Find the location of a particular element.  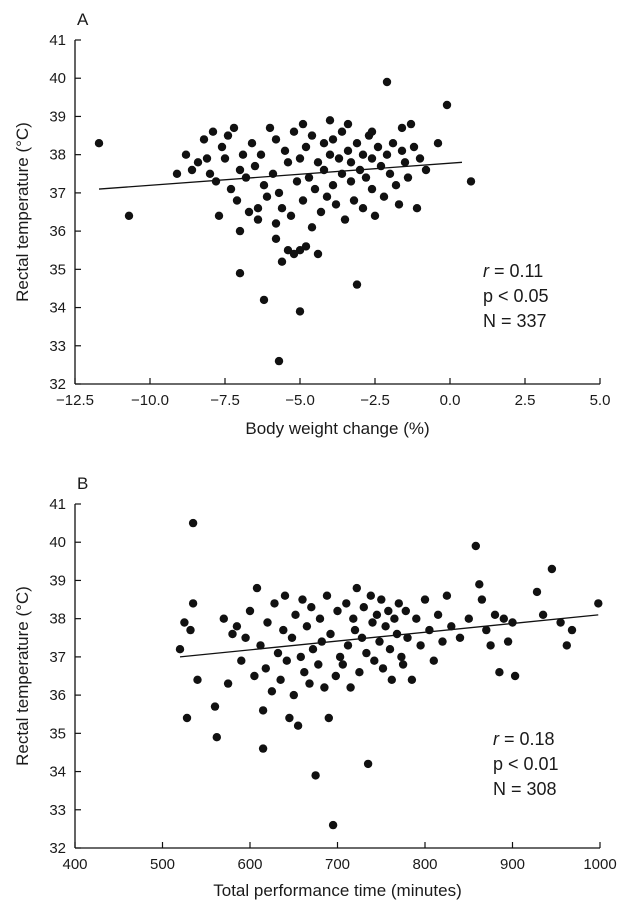

y-axis-label: Rectal temperature (°C) is located at coordinates (22, 676).